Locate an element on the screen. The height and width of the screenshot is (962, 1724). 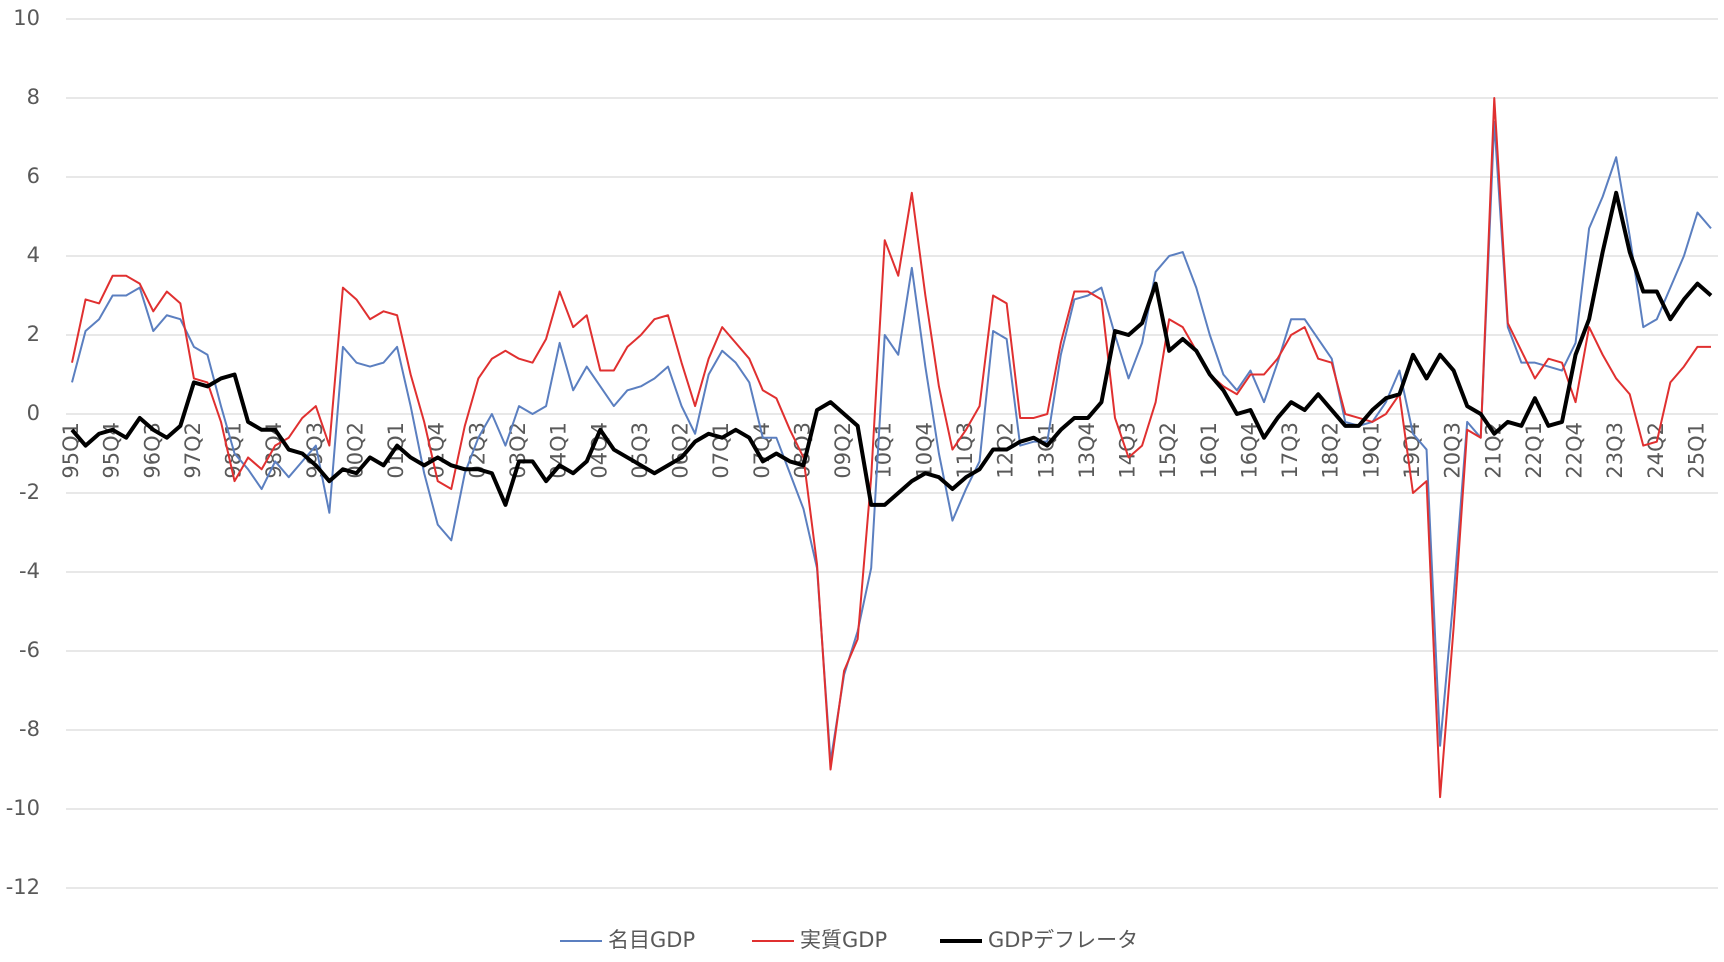
y-tick-label: -10 is located at coordinates (23, 808).